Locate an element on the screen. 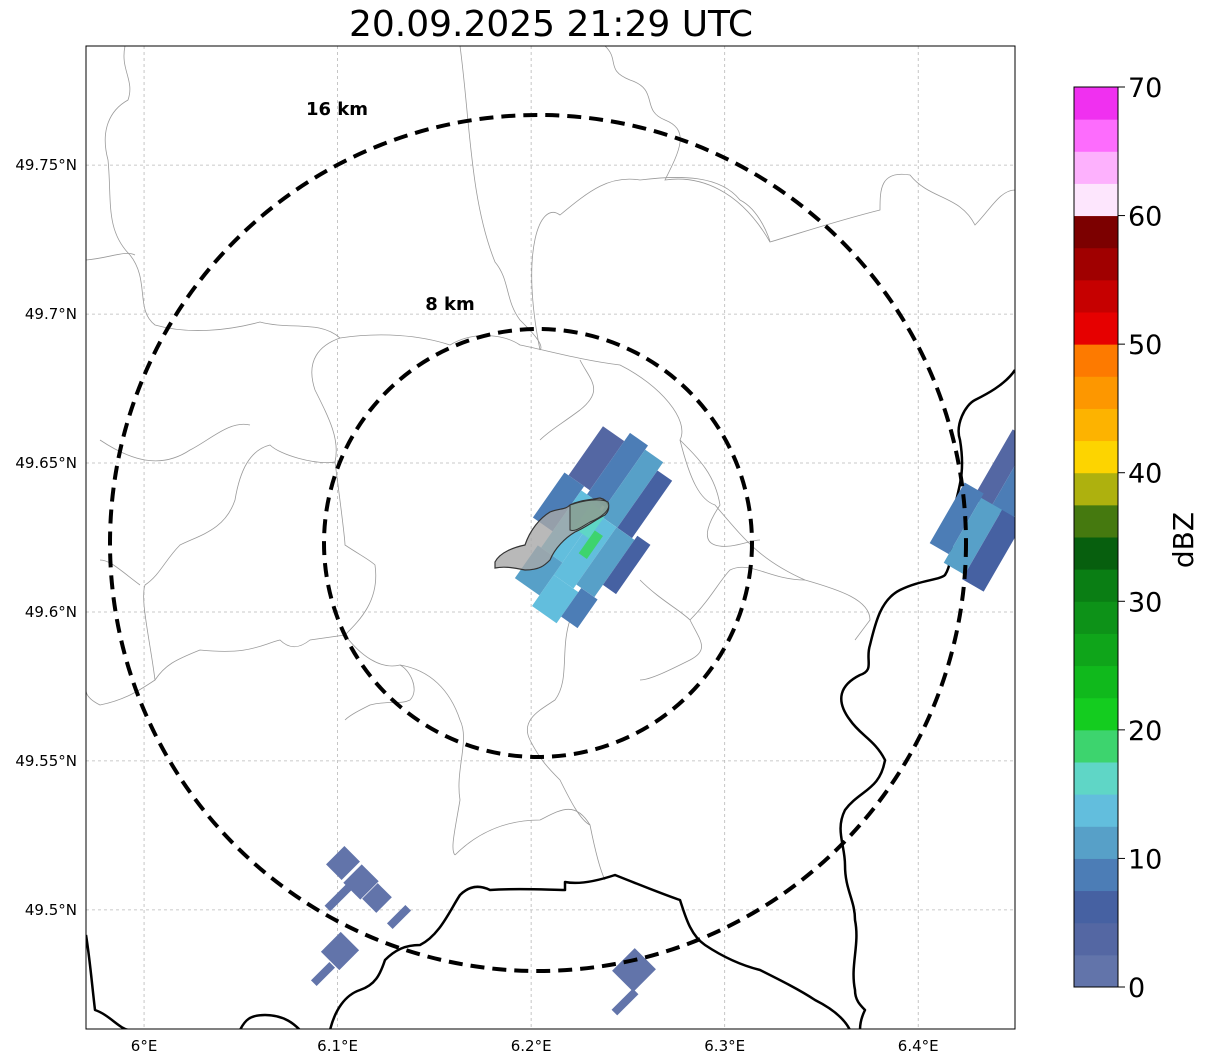 The height and width of the screenshot is (1064, 1207). colorbar-tick-label: 70 is located at coordinates (1145, 88).